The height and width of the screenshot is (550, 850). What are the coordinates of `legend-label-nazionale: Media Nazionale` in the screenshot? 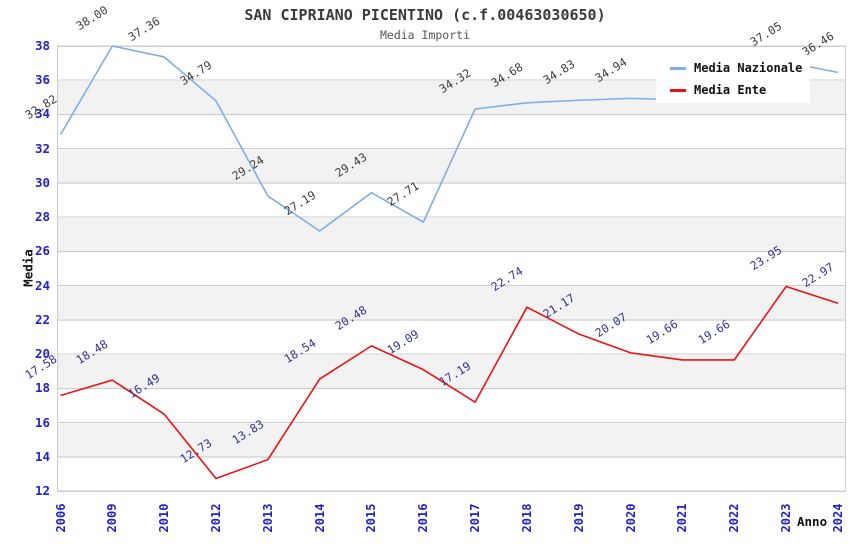 It's located at (748, 68).